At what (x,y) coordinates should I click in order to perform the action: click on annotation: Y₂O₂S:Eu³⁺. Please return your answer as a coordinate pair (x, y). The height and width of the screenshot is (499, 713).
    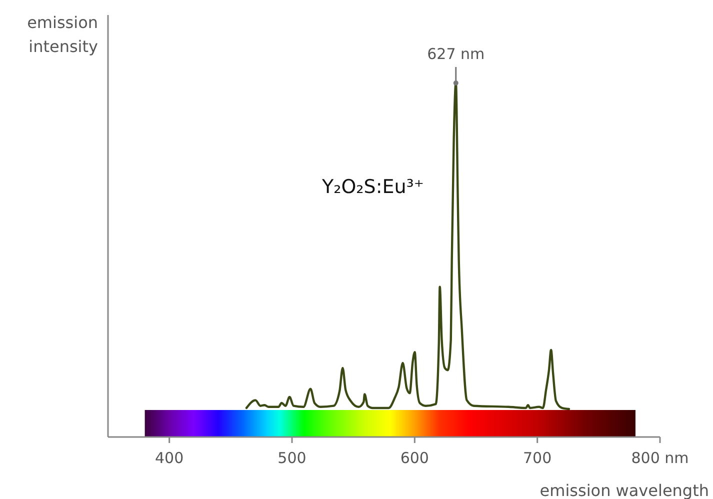
    Looking at the image, I should click on (372, 187).